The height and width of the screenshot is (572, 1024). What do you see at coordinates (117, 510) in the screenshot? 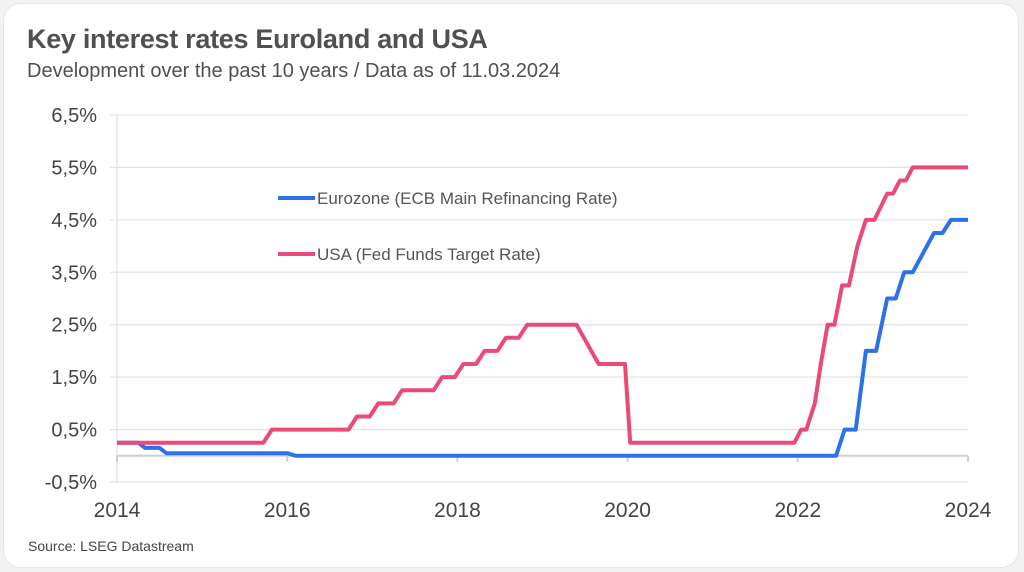
I see `x-tick-label: 2014` at bounding box center [117, 510].